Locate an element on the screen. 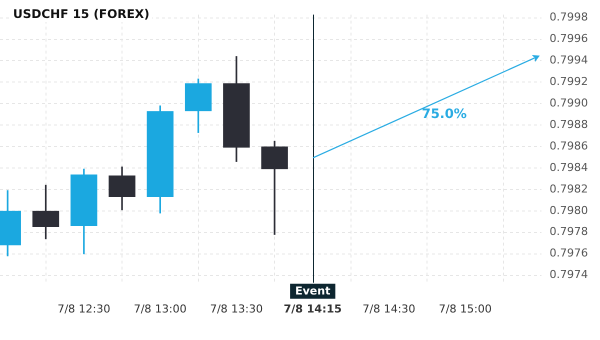 Image resolution: width=600 pixels, height=340 pixels. x-tick-label: 7/8 14:15 is located at coordinates (313, 309).